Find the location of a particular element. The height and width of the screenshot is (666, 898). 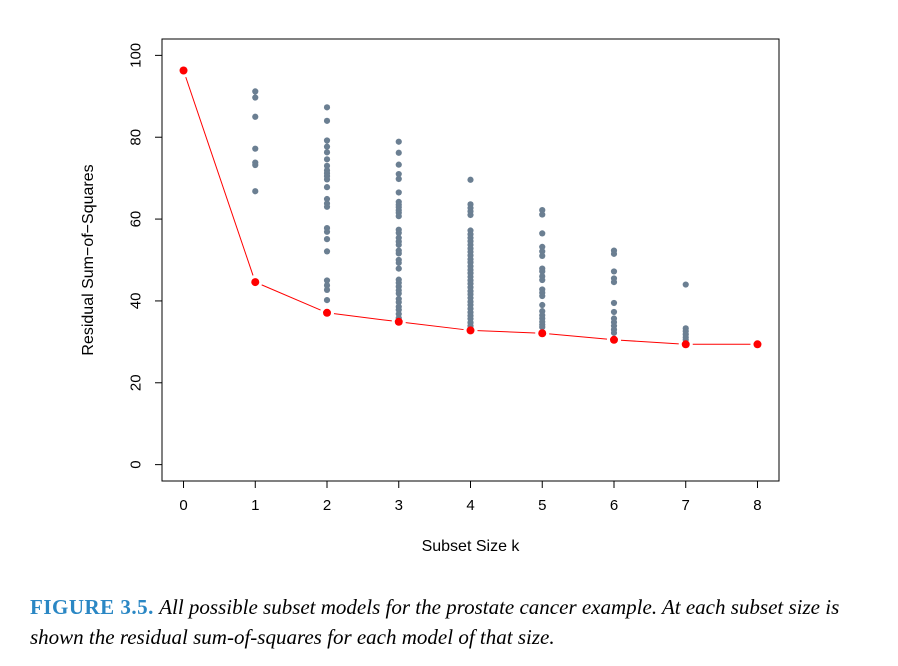

y-tick-label: 40 is located at coordinates (136, 301).